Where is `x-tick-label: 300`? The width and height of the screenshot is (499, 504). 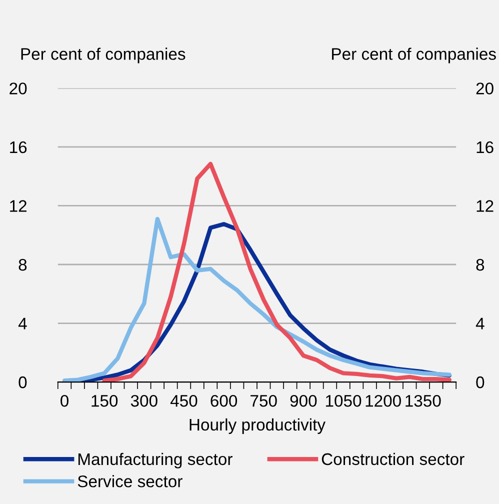
x-tick-label: 300 is located at coordinates (144, 400).